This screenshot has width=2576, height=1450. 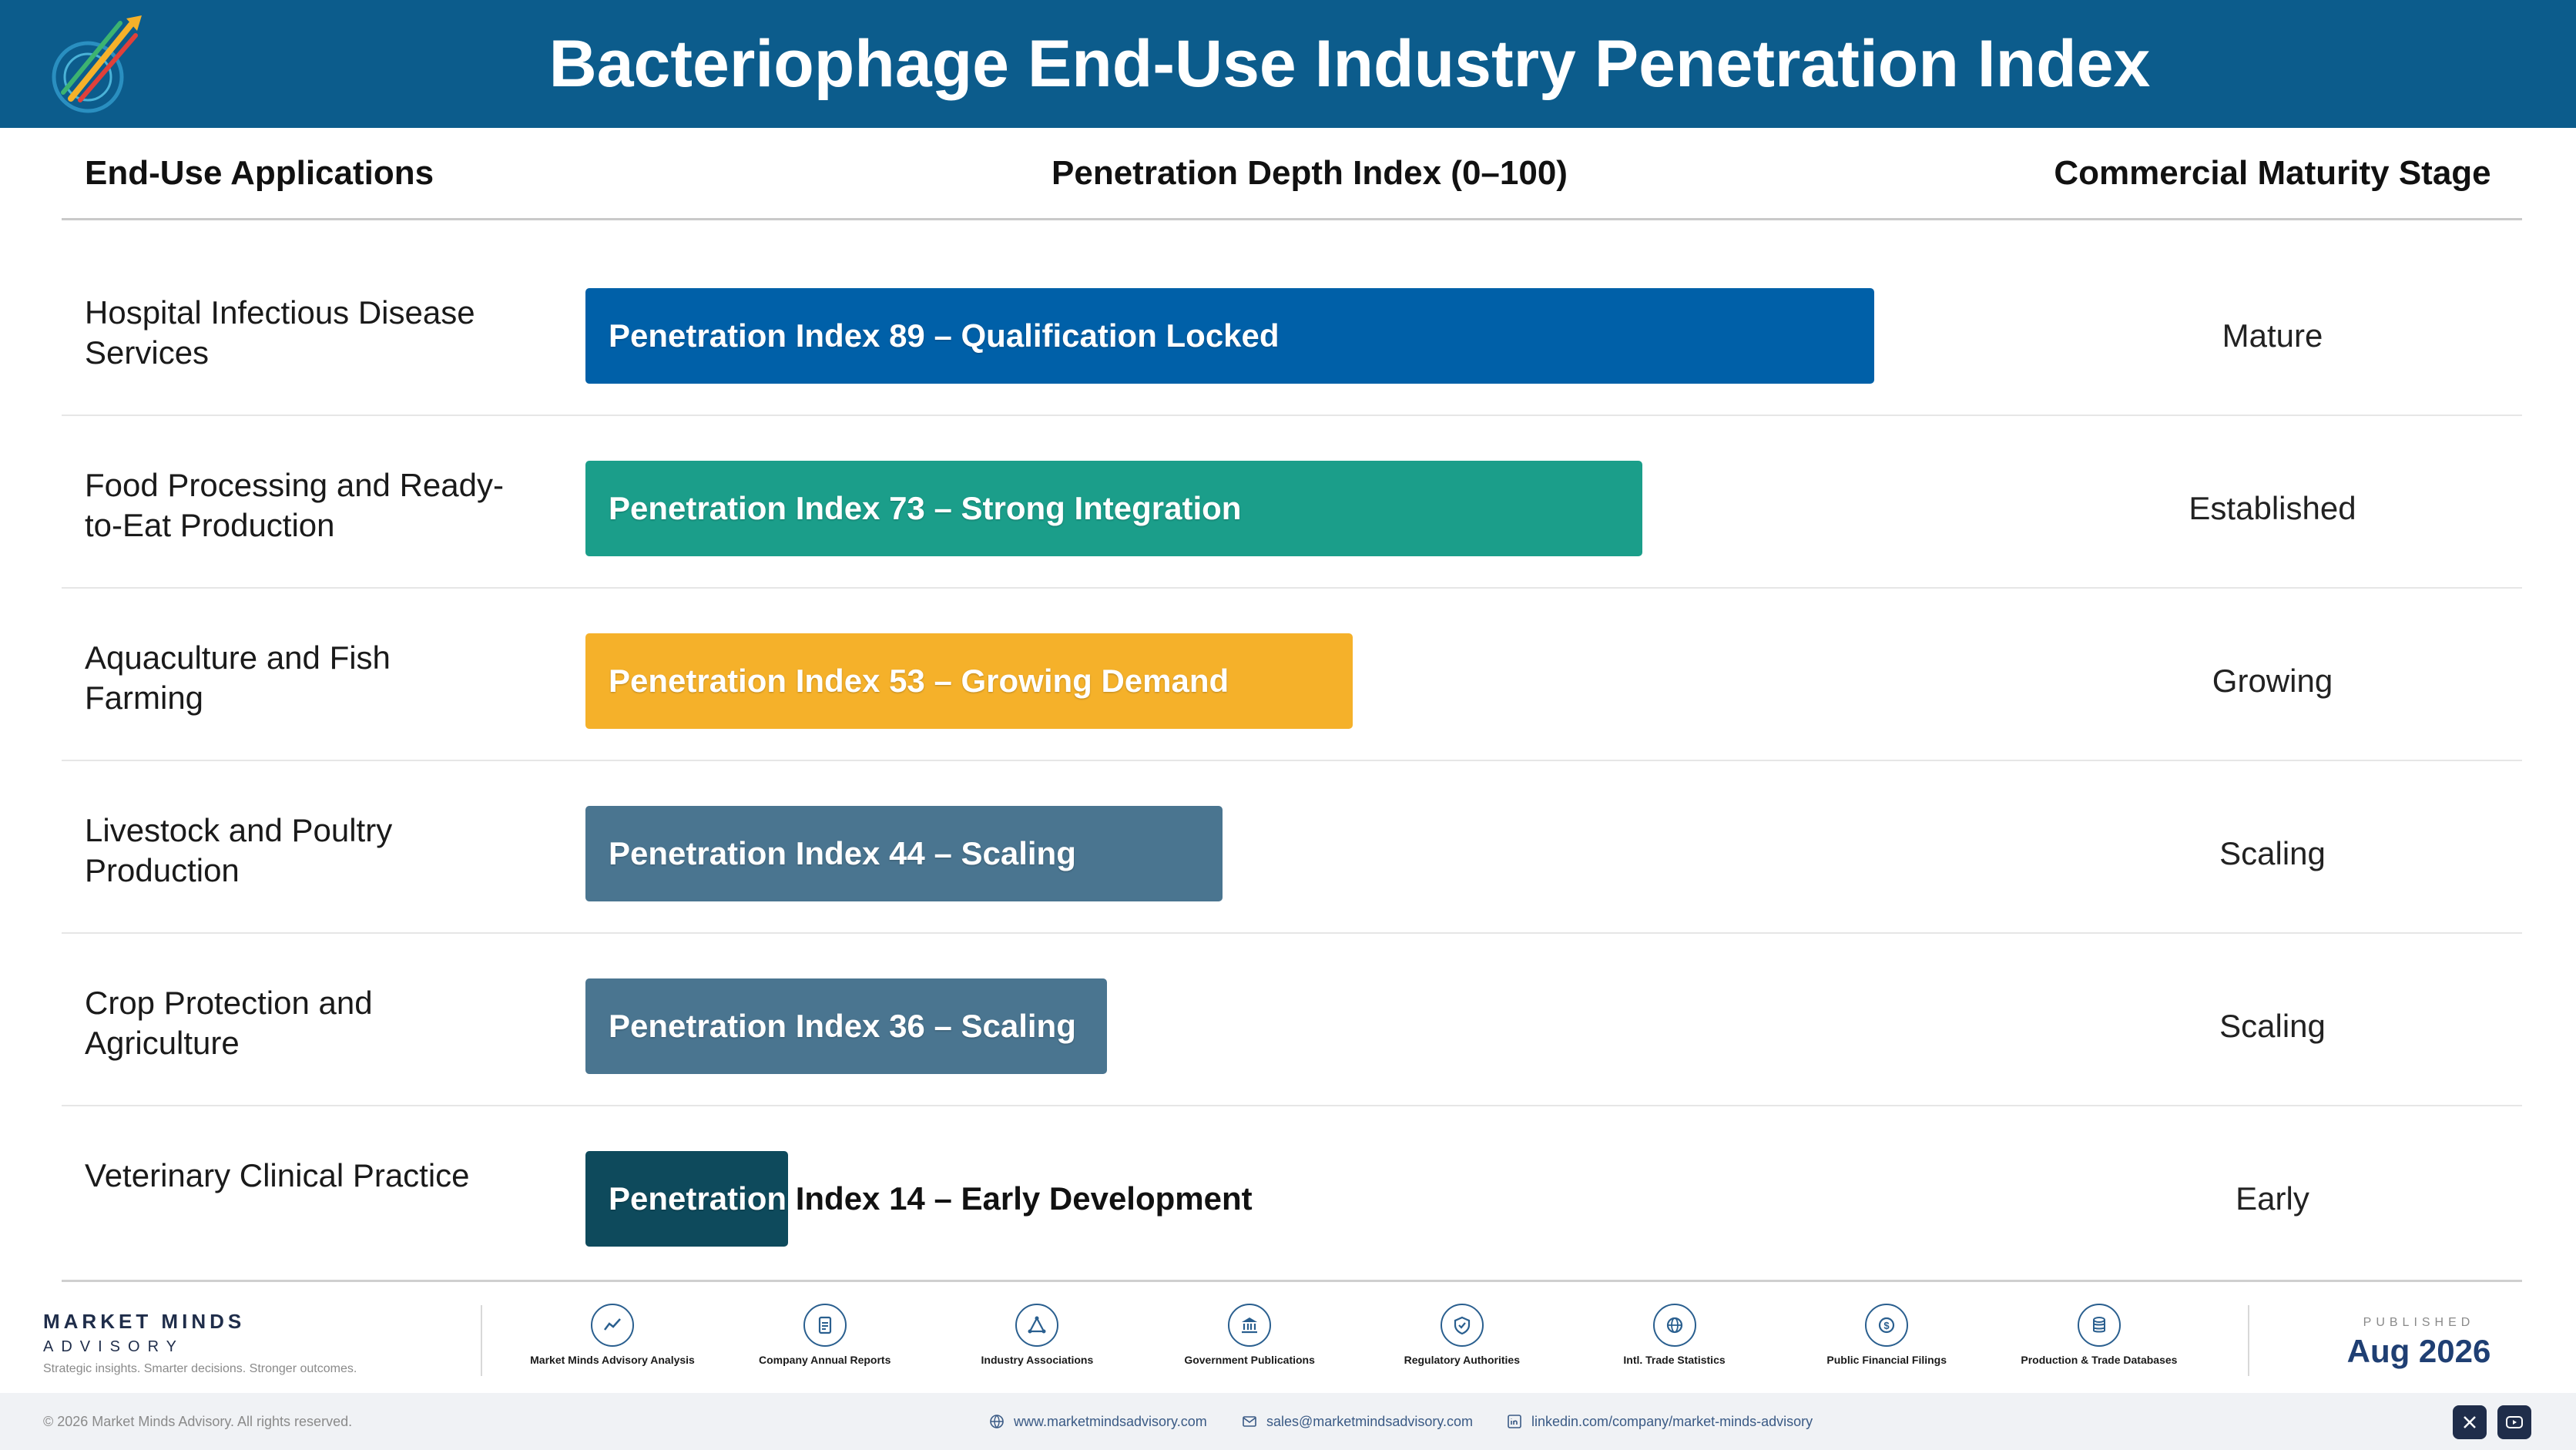 I want to click on column-header-penetration: Penetration Depth Index (0–100), so click(x=1310, y=173).